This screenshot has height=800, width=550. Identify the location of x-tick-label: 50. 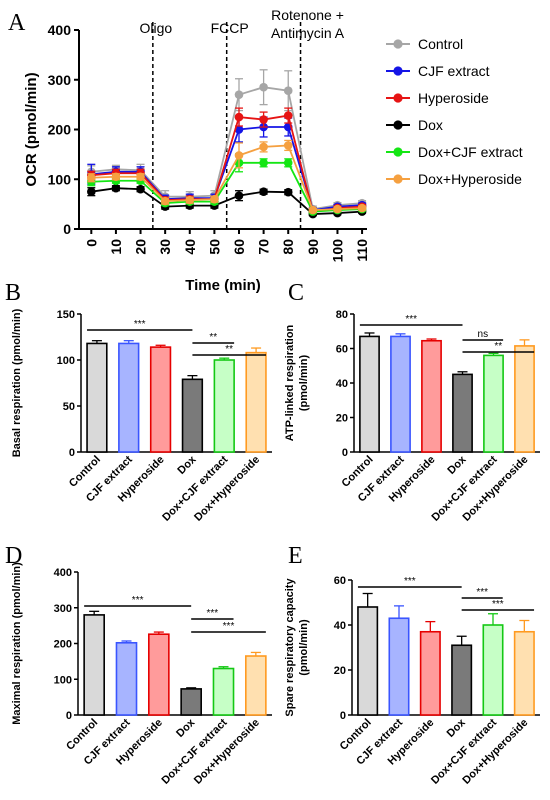
(214, 247).